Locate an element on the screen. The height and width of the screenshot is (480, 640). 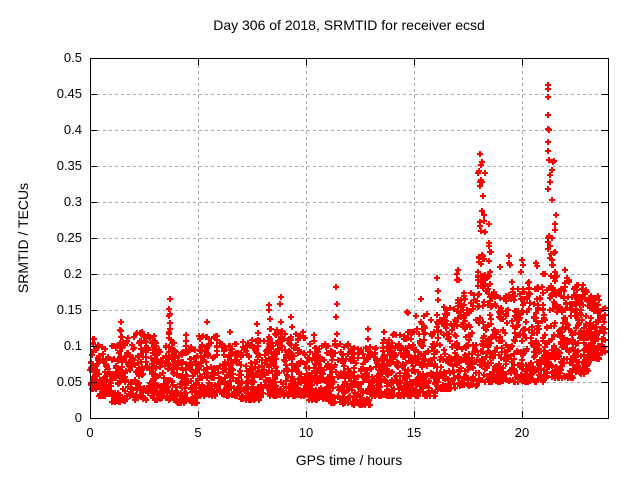
y-tick-label: 0.45 is located at coordinates (69, 93).